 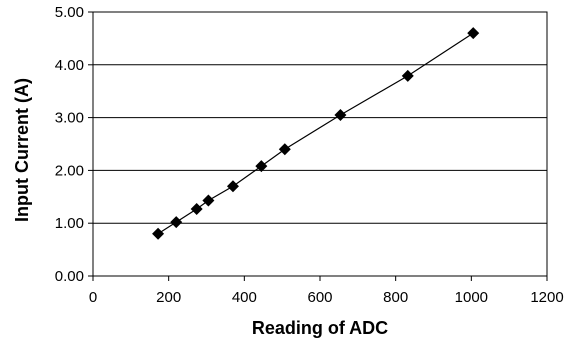 What do you see at coordinates (22, 150) in the screenshot?
I see `y-axis-title: Input Current (A)` at bounding box center [22, 150].